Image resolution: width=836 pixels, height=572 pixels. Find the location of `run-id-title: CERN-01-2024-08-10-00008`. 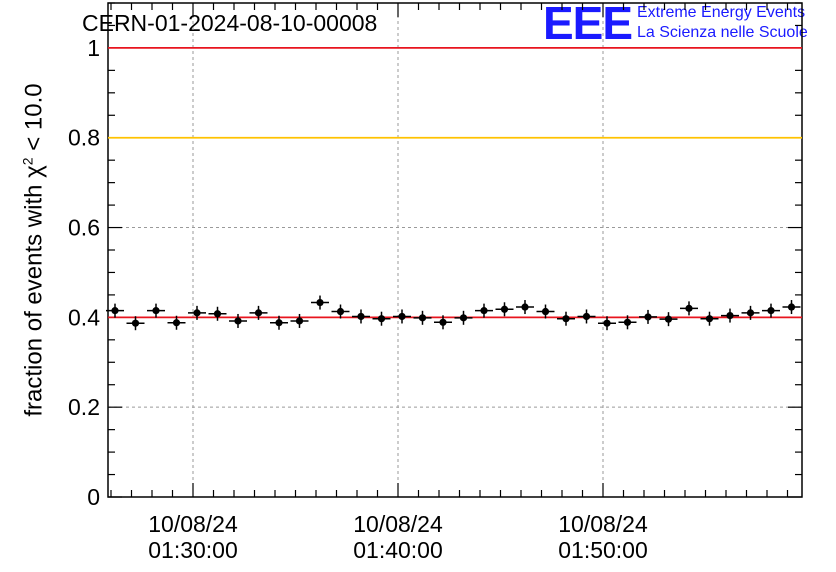

run-id-title: CERN-01-2024-08-10-00008 is located at coordinates (230, 23).